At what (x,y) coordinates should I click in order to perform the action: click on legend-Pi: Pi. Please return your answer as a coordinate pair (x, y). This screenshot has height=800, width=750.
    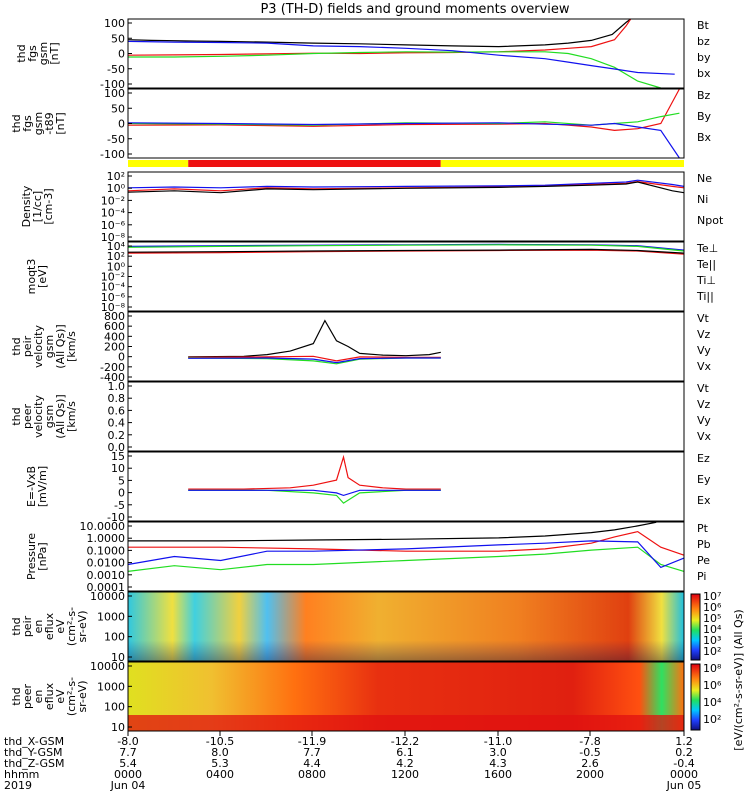
    Looking at the image, I should click on (701, 576).